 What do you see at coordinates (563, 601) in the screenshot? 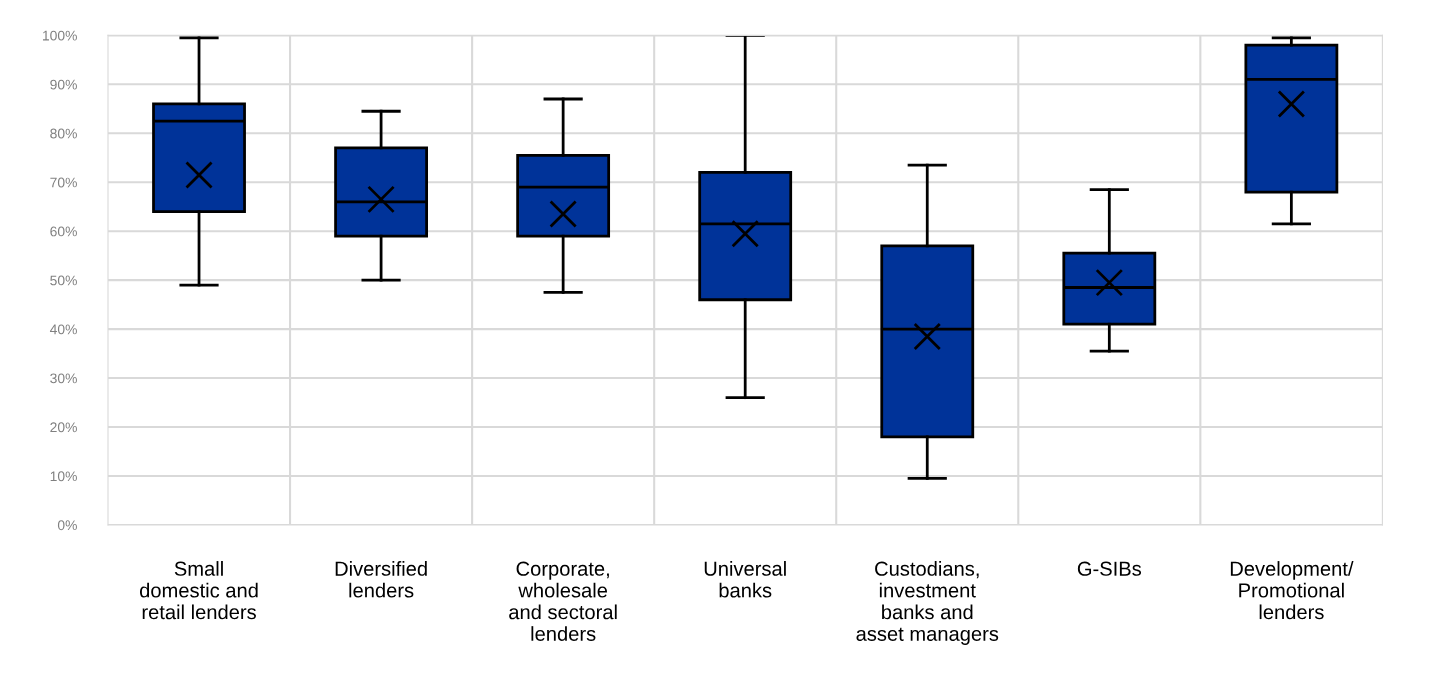
I see `x-tick-label: Corporate, wholesale and sectoral lenders` at bounding box center [563, 601].